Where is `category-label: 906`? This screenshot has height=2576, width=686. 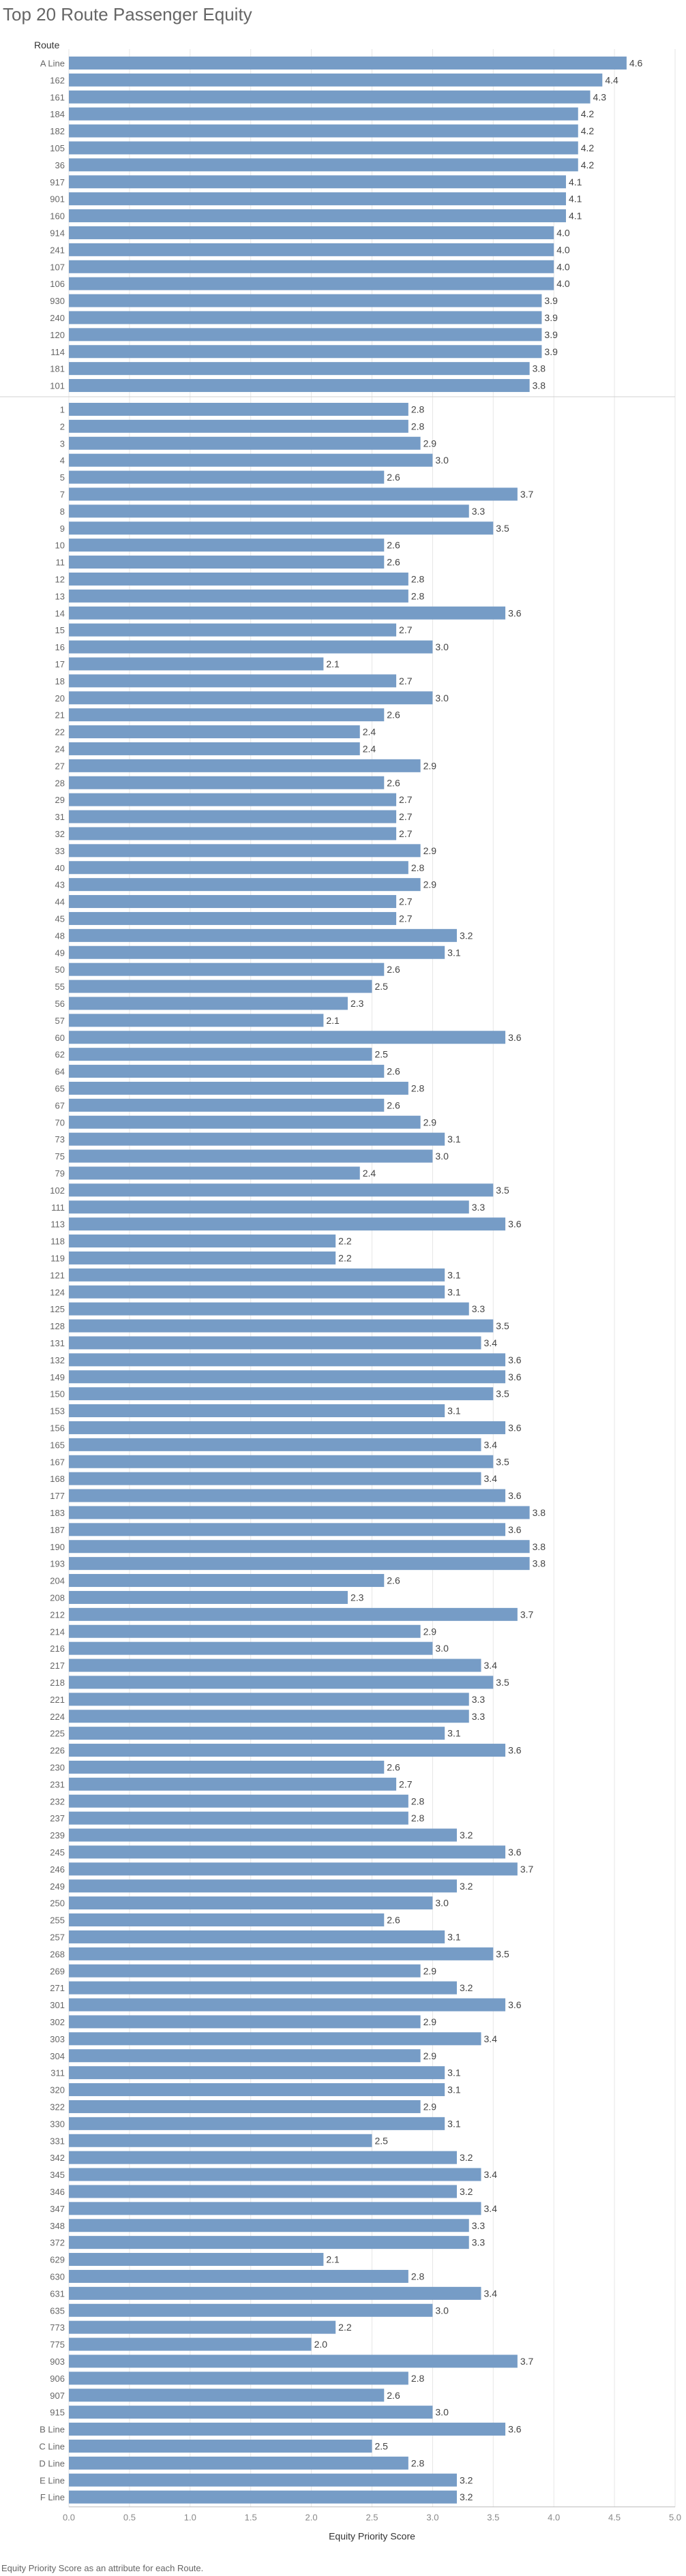 category-label: 906 is located at coordinates (57, 2379).